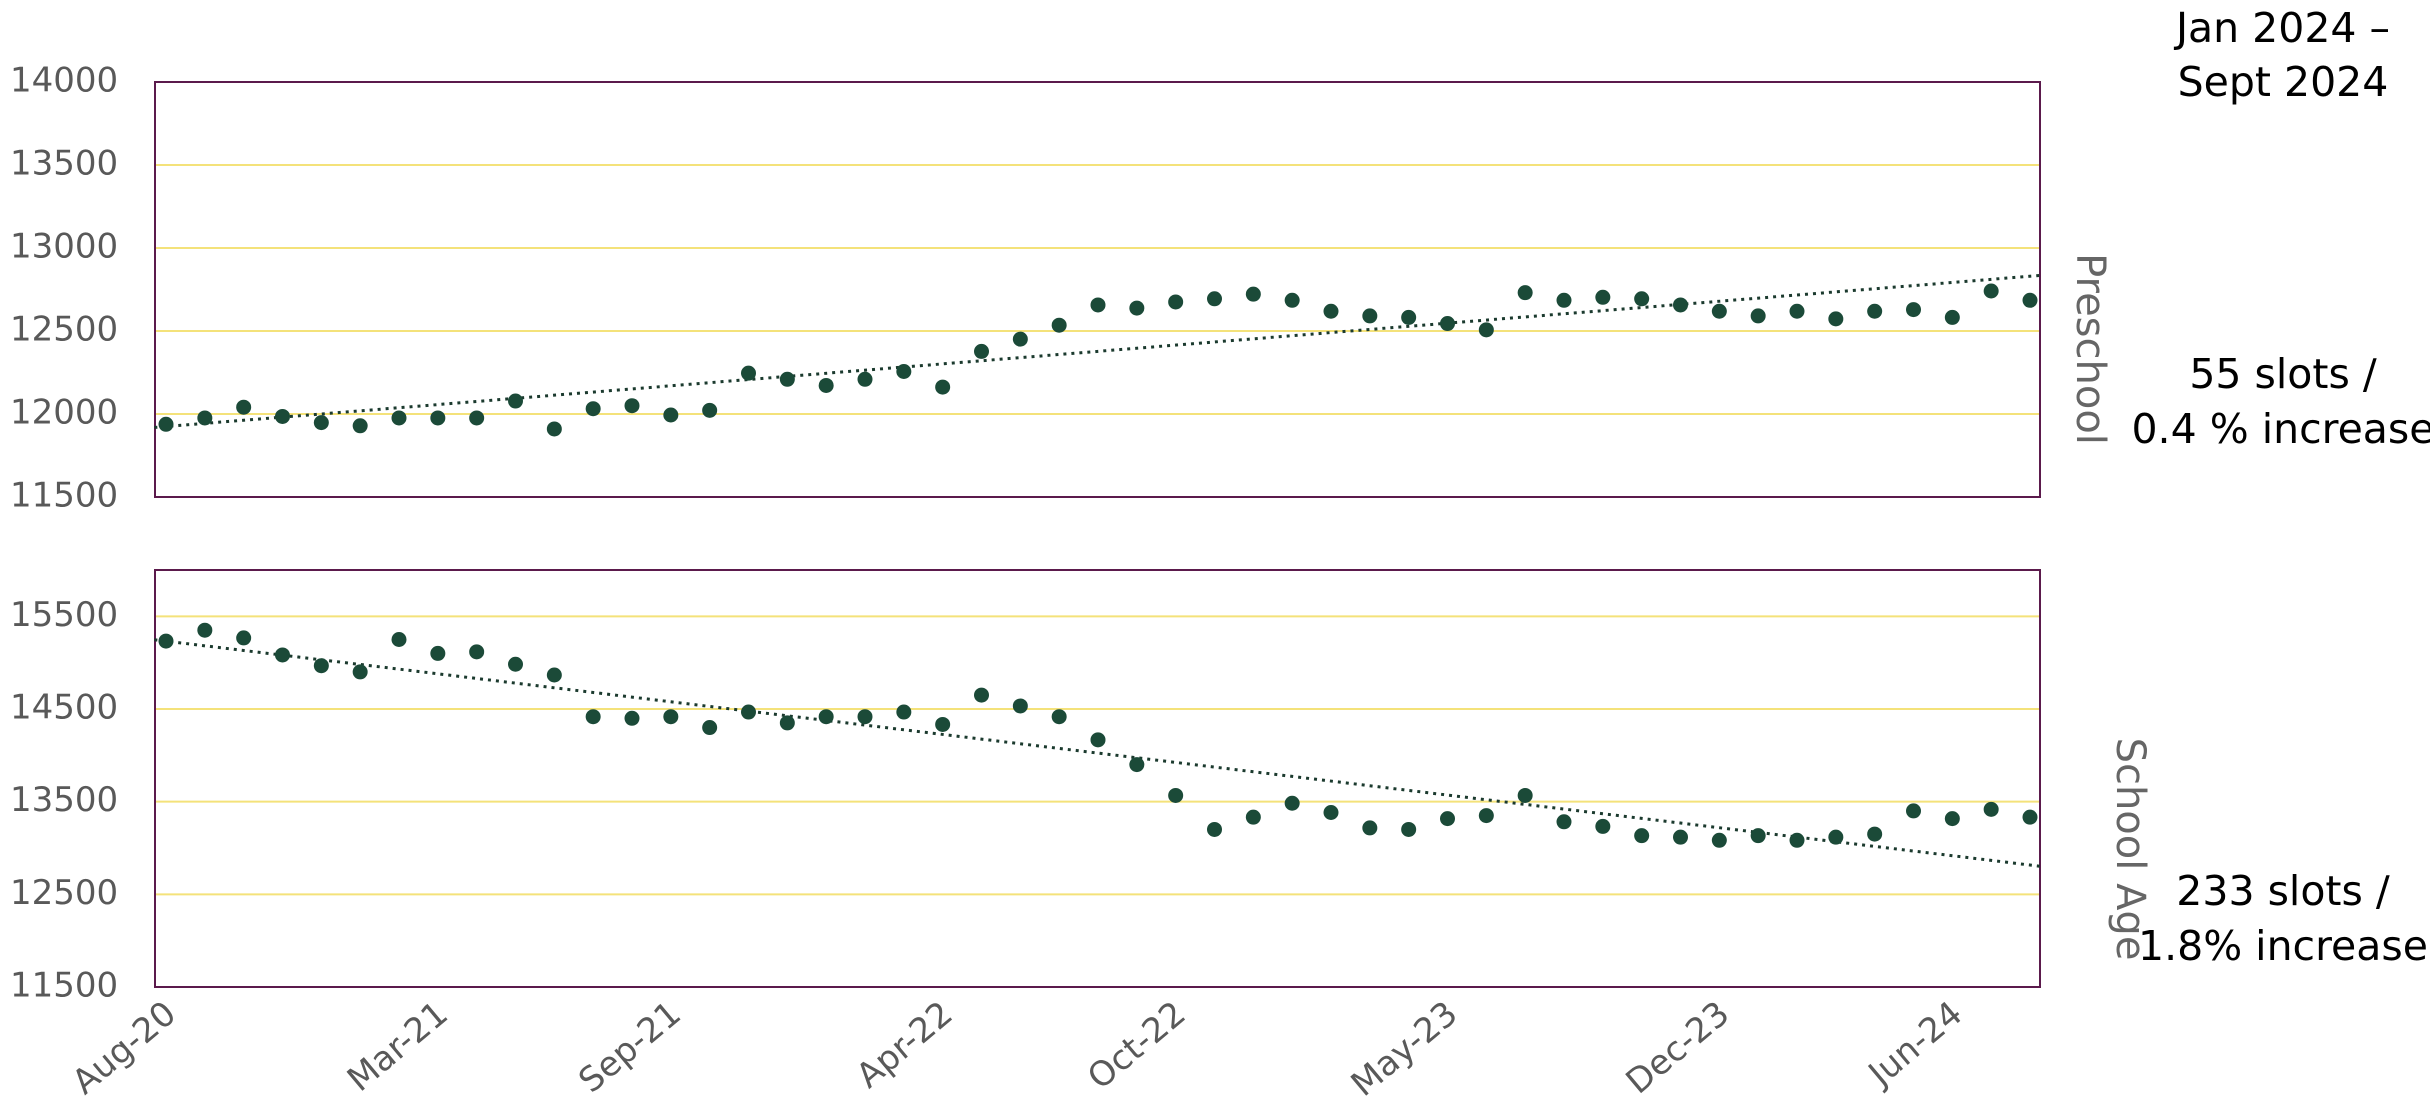 This screenshot has height=1115, width=2430. Describe the element at coordinates (398, 1047) in the screenshot. I see `x-tick-label: Mar-21` at that location.